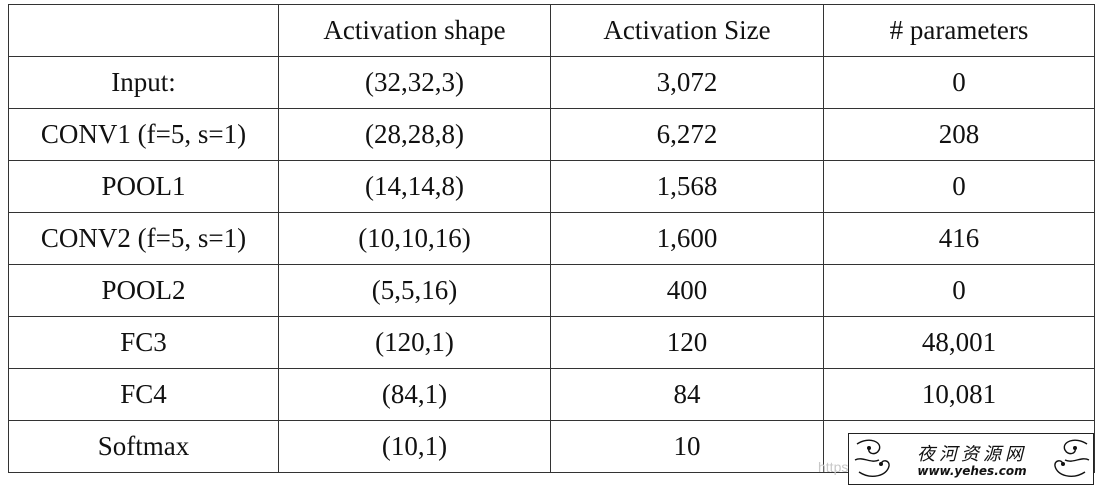 This screenshot has width=1099, height=488. I want to click on activation-shape-cell: (14,14,8), so click(414, 186).